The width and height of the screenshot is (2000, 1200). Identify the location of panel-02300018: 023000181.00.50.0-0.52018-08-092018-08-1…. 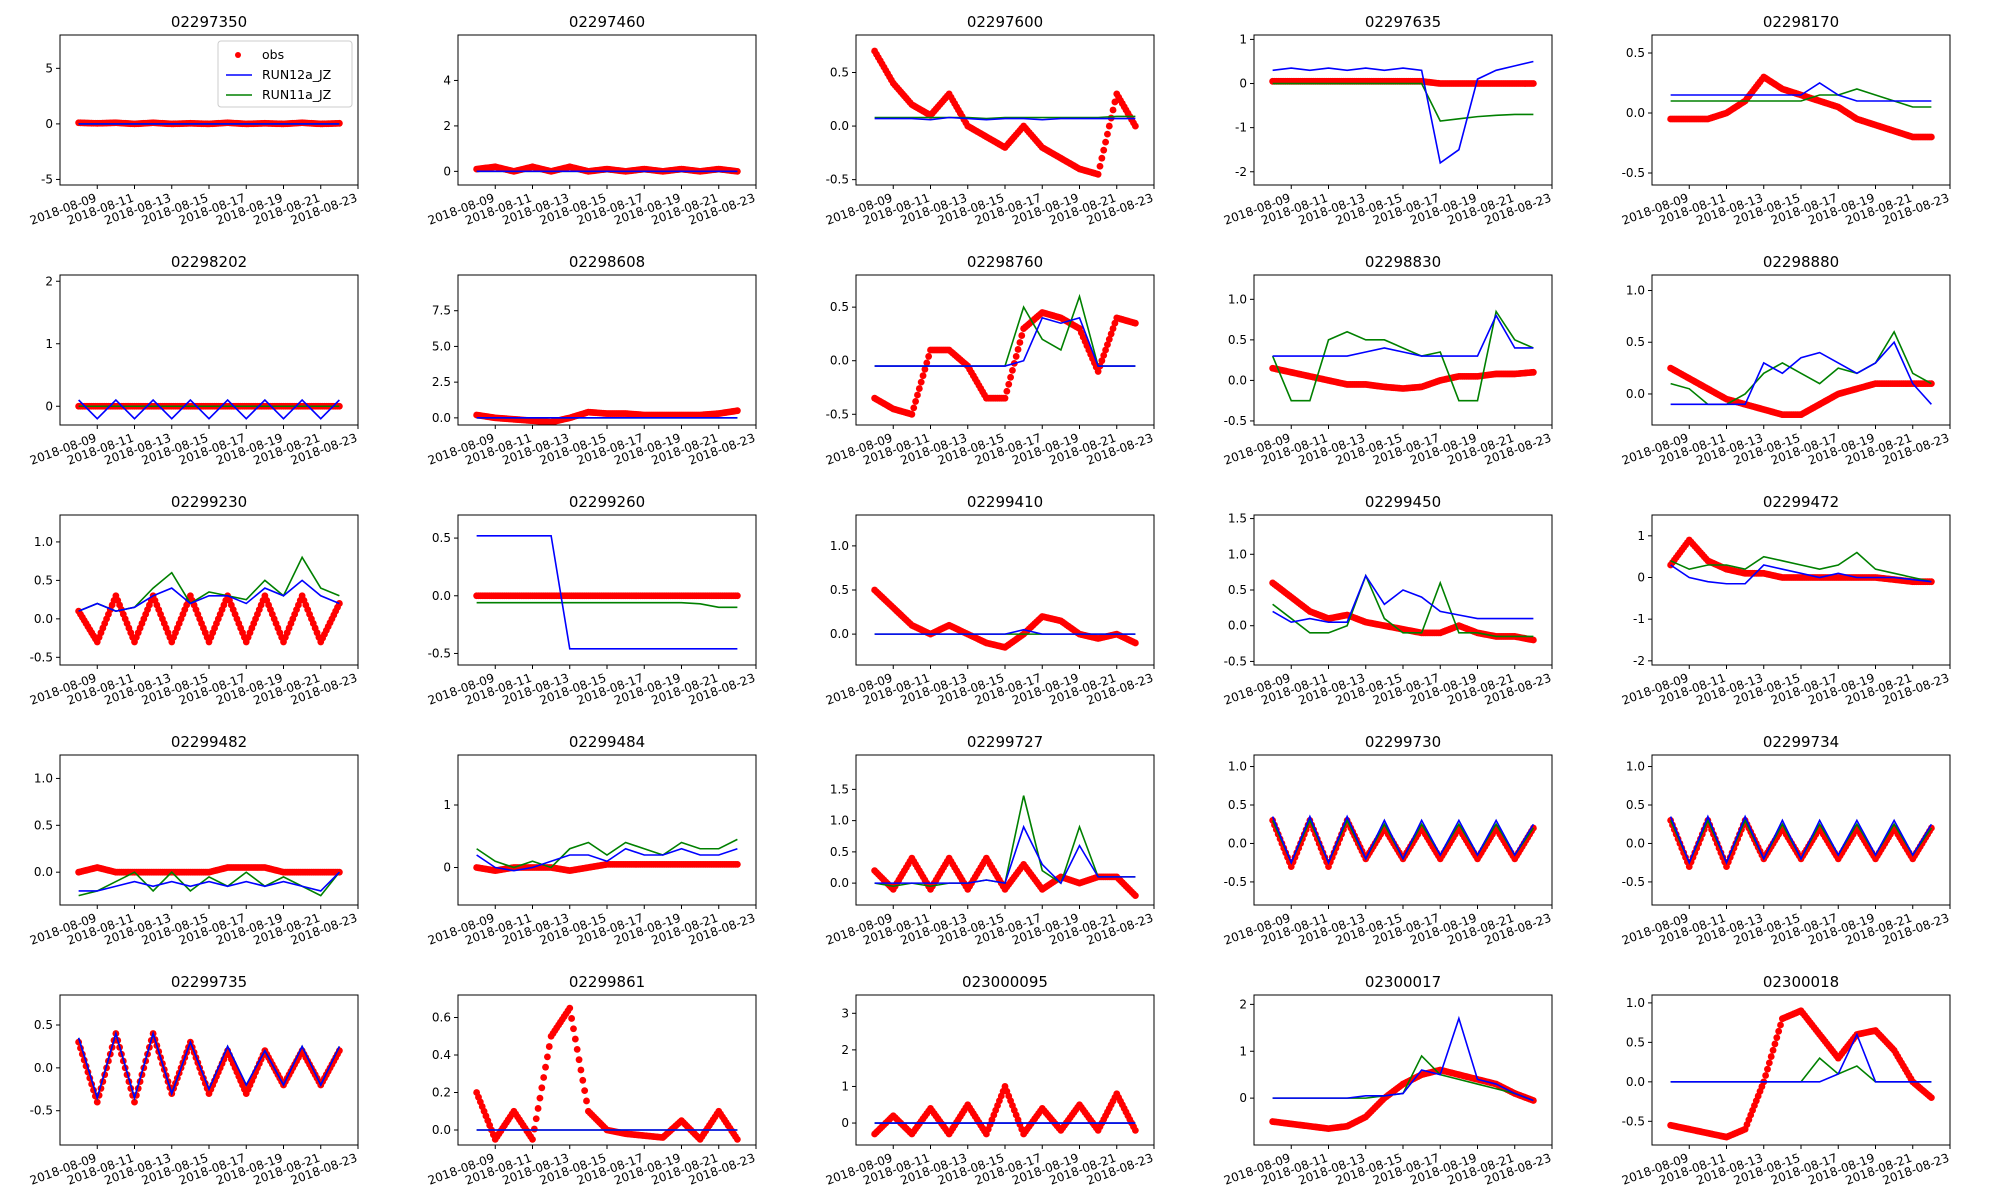
(1785, 1080).